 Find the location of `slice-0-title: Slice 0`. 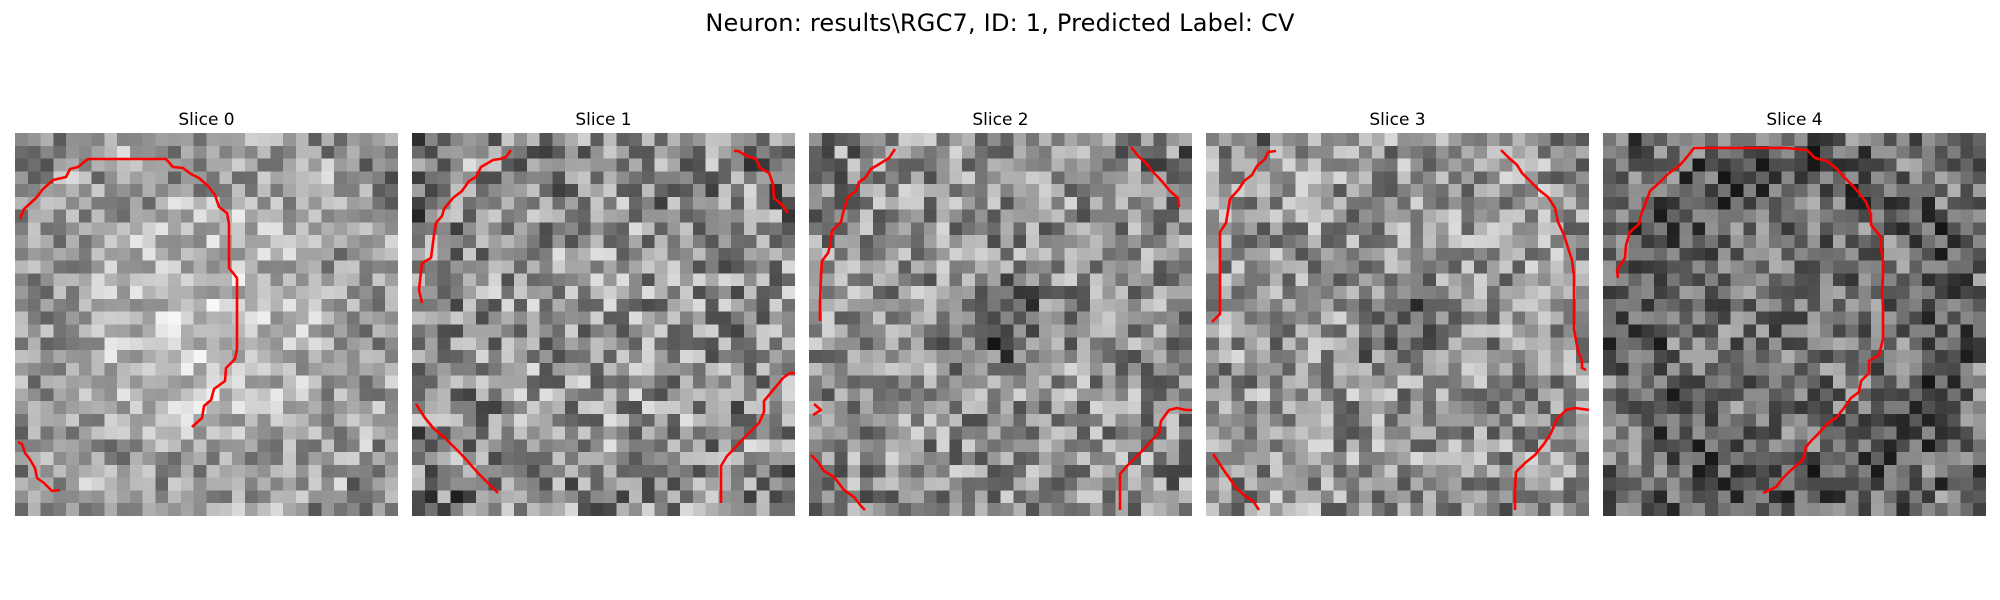

slice-0-title: Slice 0 is located at coordinates (206, 120).